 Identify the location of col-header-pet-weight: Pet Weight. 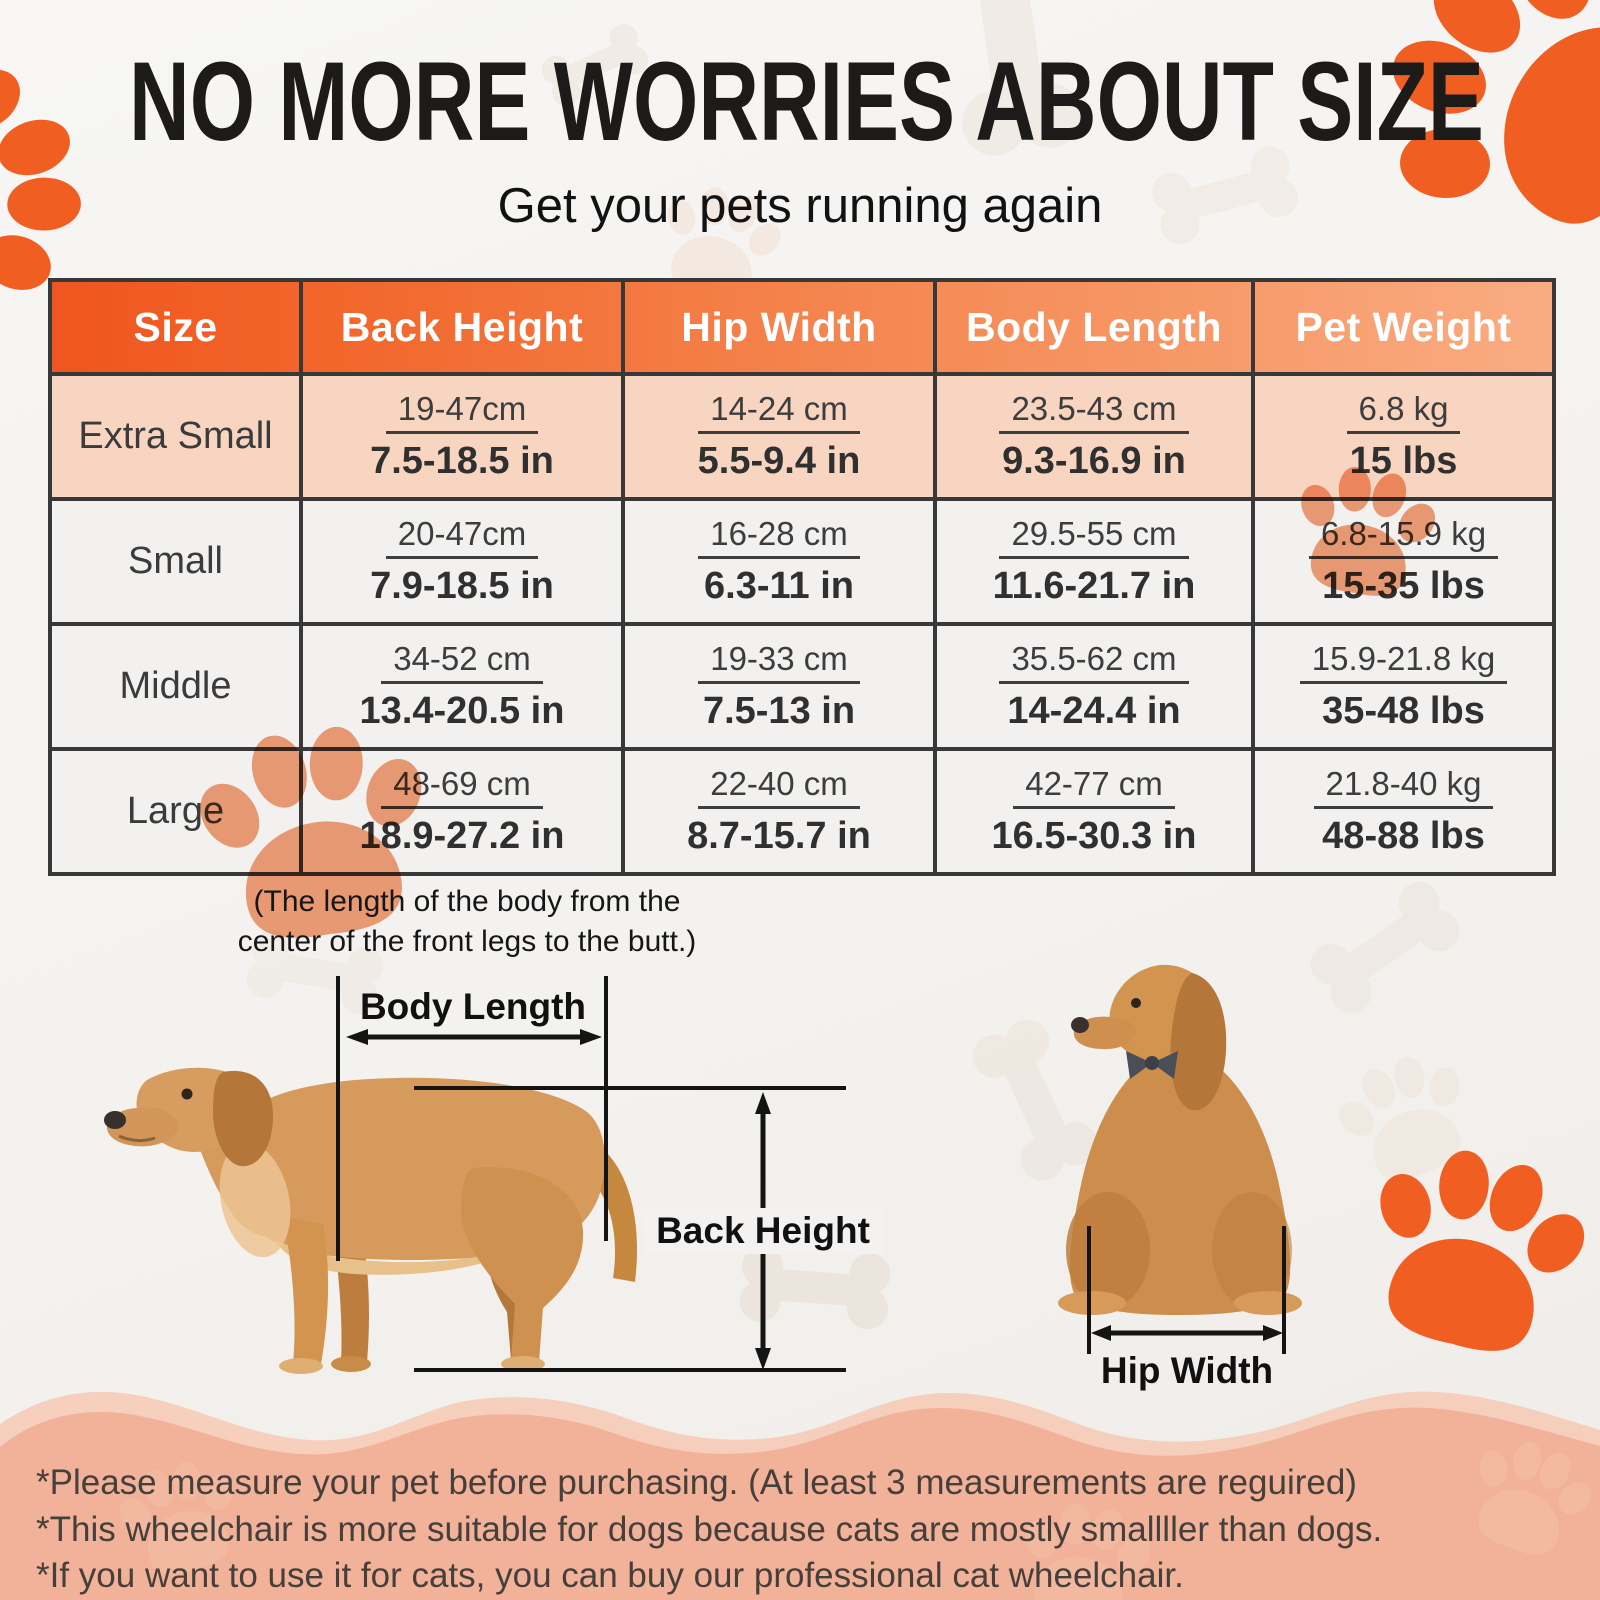
(1403, 327).